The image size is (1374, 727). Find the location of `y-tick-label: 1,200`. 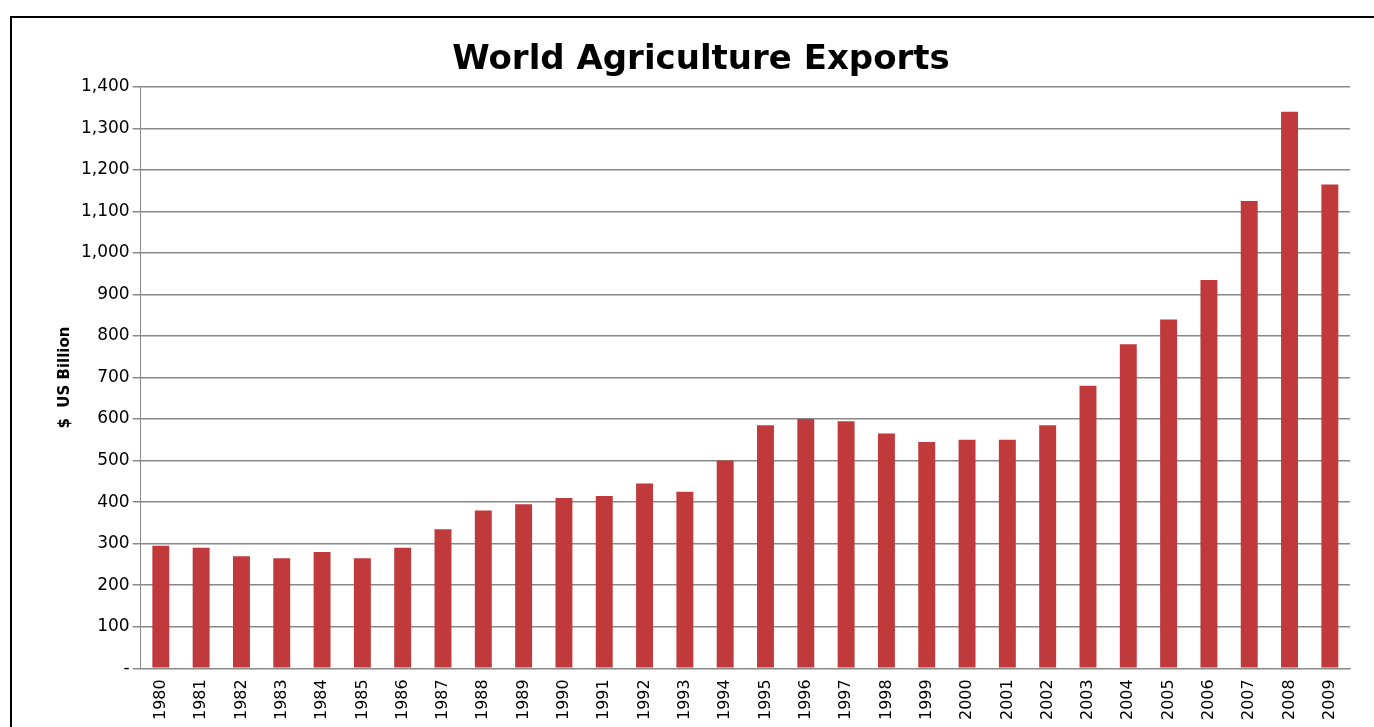

y-tick-label: 1,200 is located at coordinates (105, 168).